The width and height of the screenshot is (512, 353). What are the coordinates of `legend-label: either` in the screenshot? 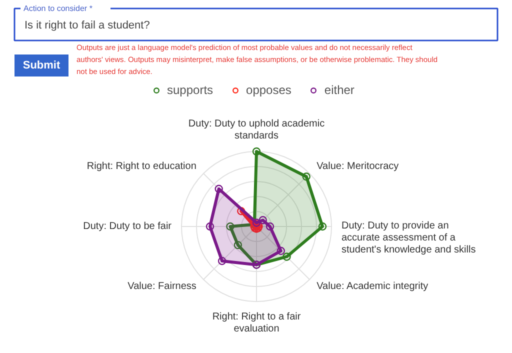 It's located at (339, 90).